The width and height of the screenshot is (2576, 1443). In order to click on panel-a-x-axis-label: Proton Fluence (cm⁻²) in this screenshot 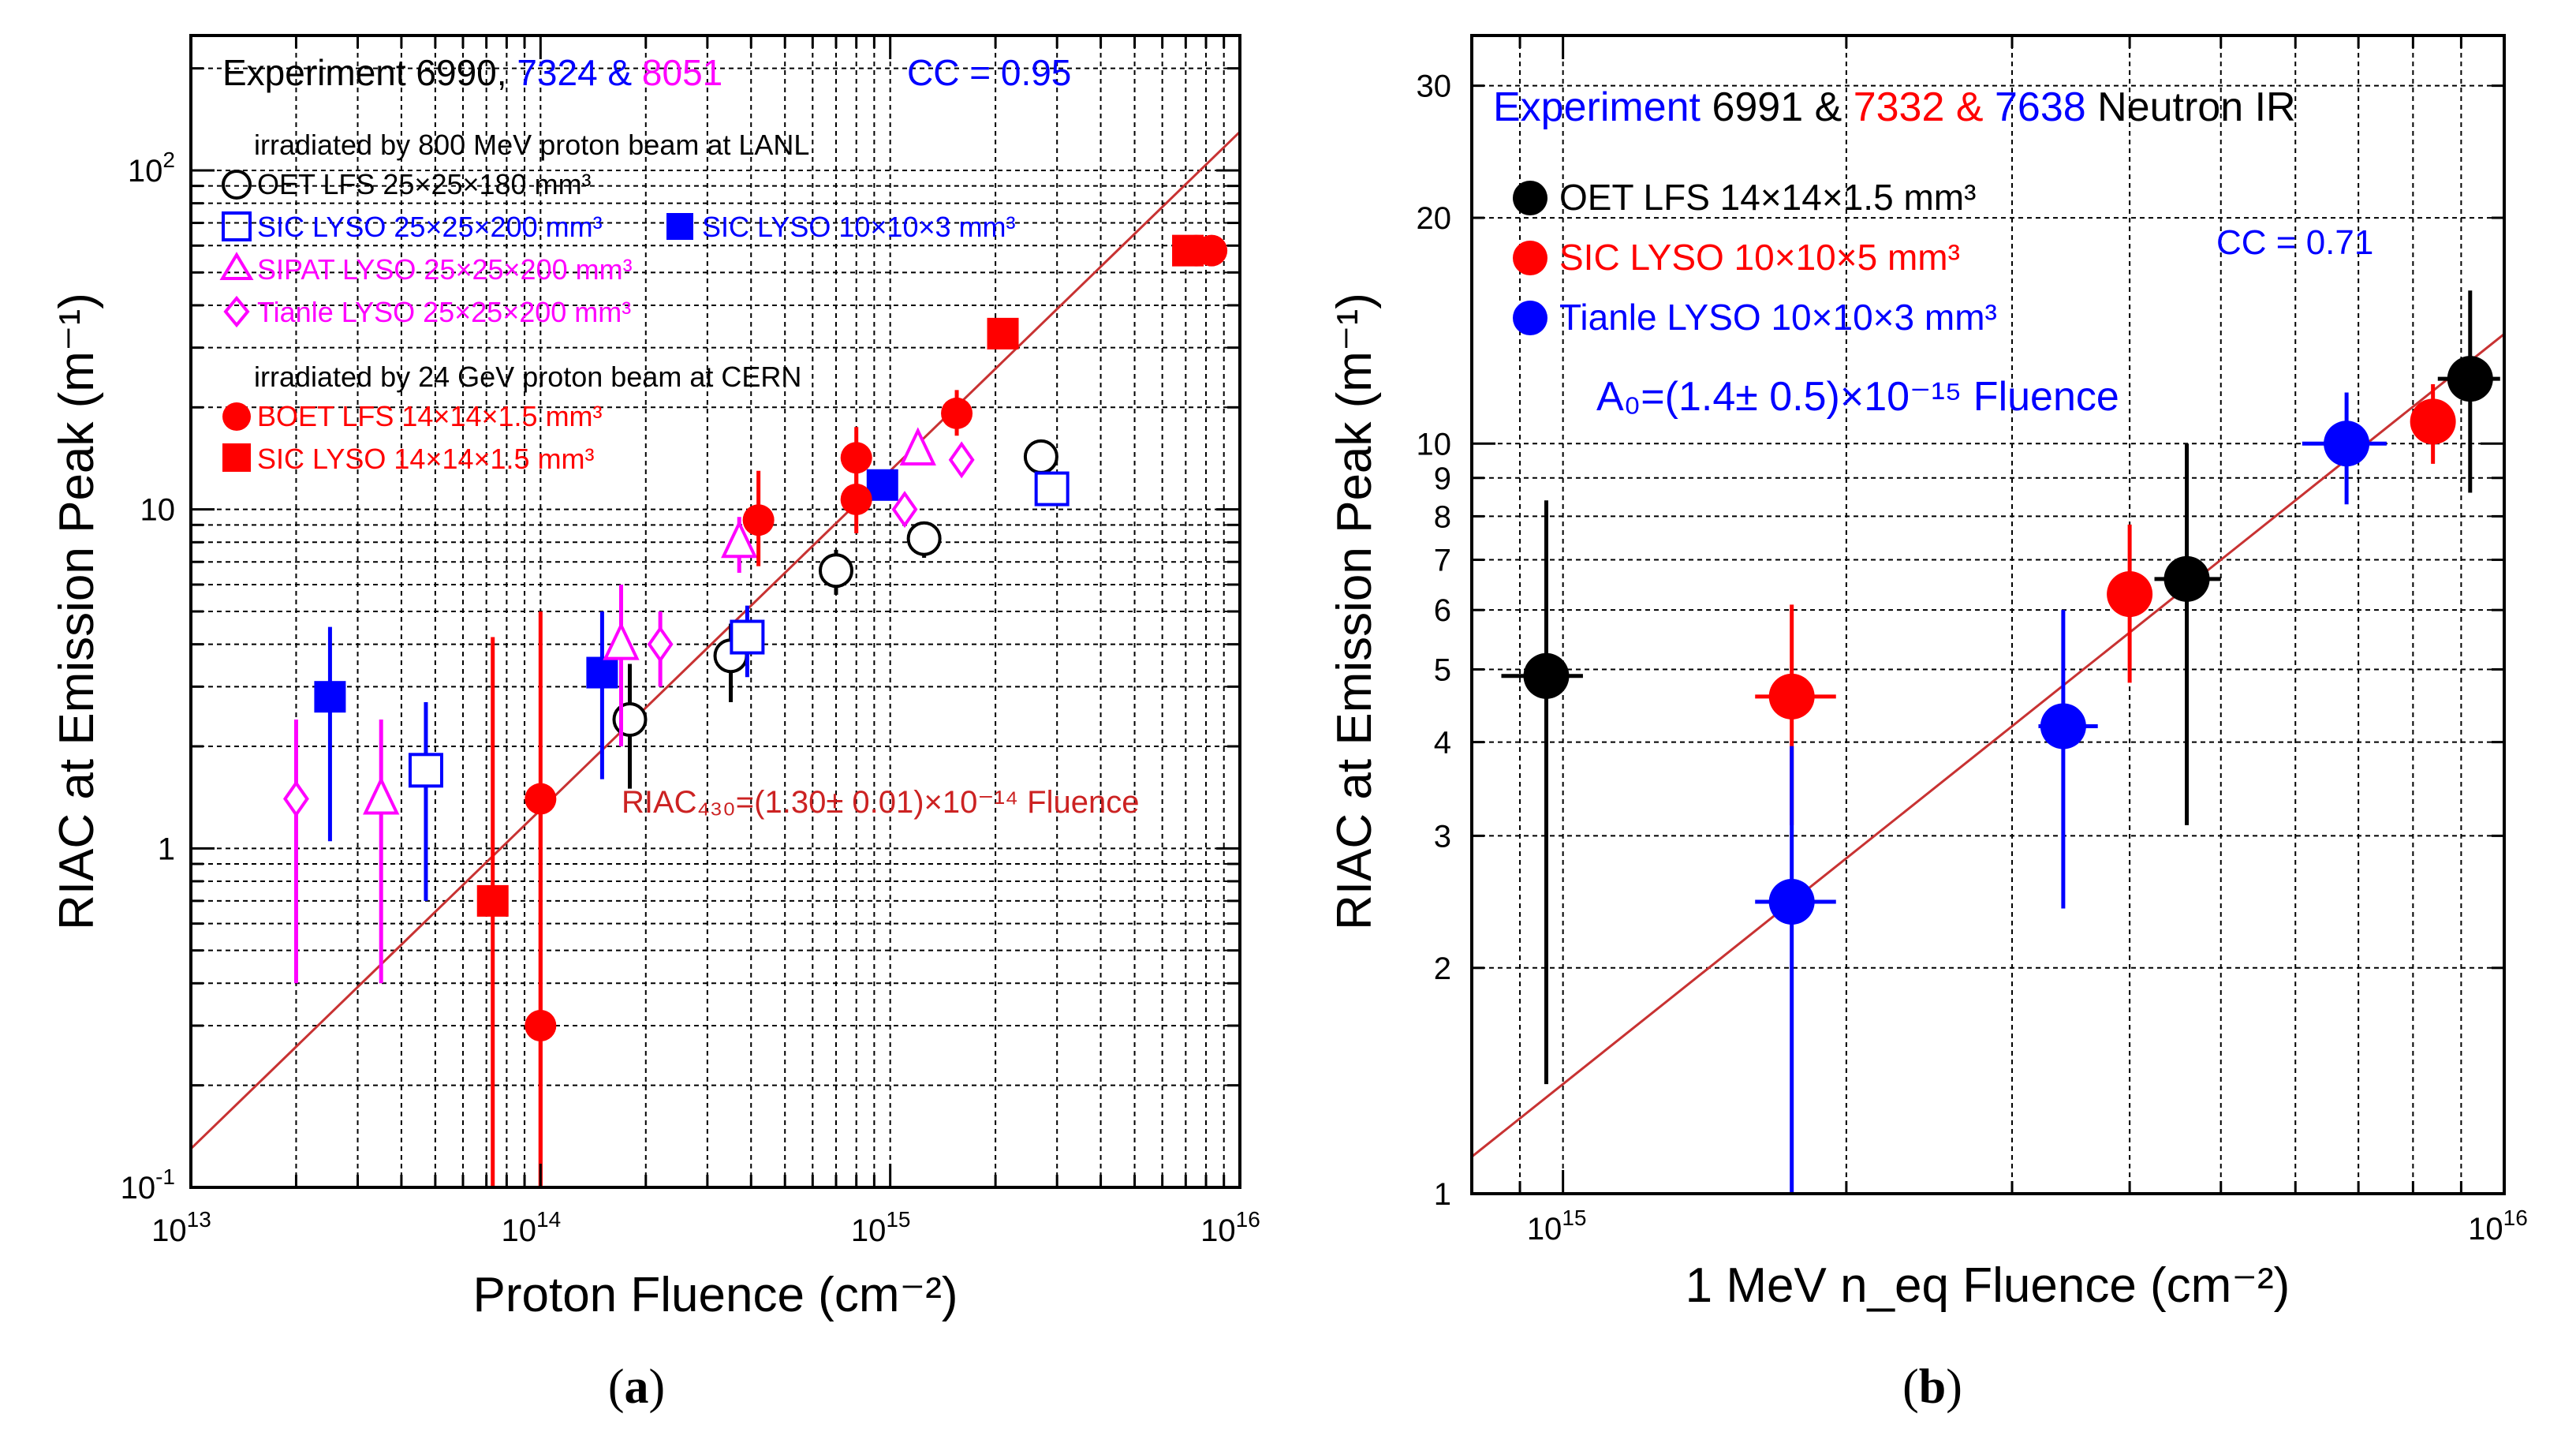, I will do `click(715, 1295)`.